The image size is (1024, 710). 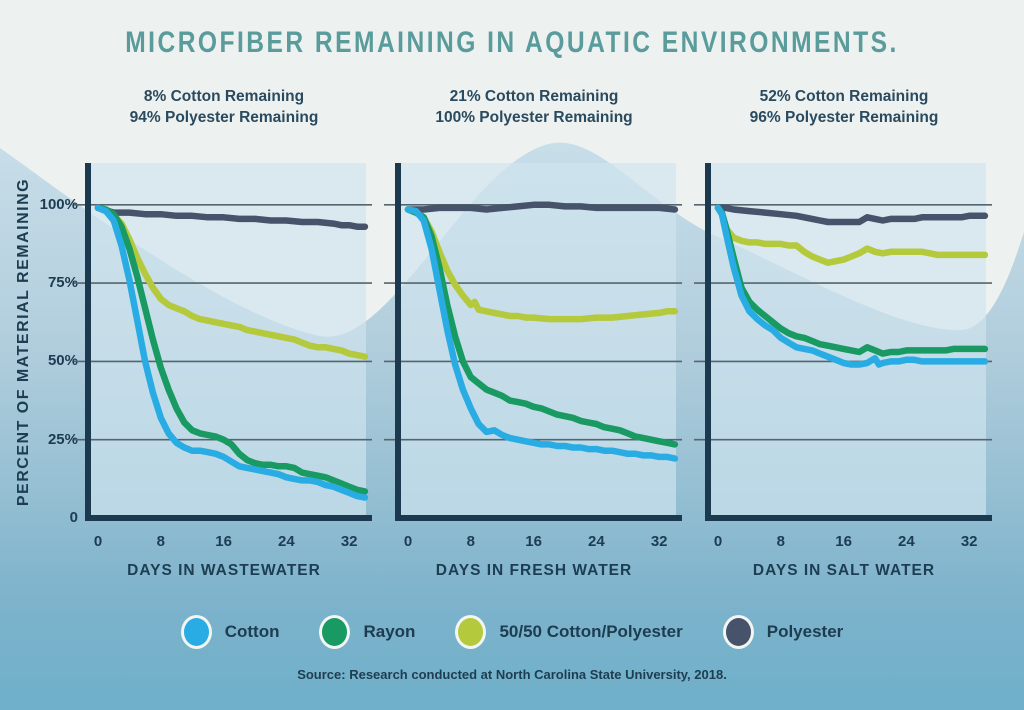 What do you see at coordinates (844, 96) in the screenshot?
I see `header-line: 52% Cotton Remaining` at bounding box center [844, 96].